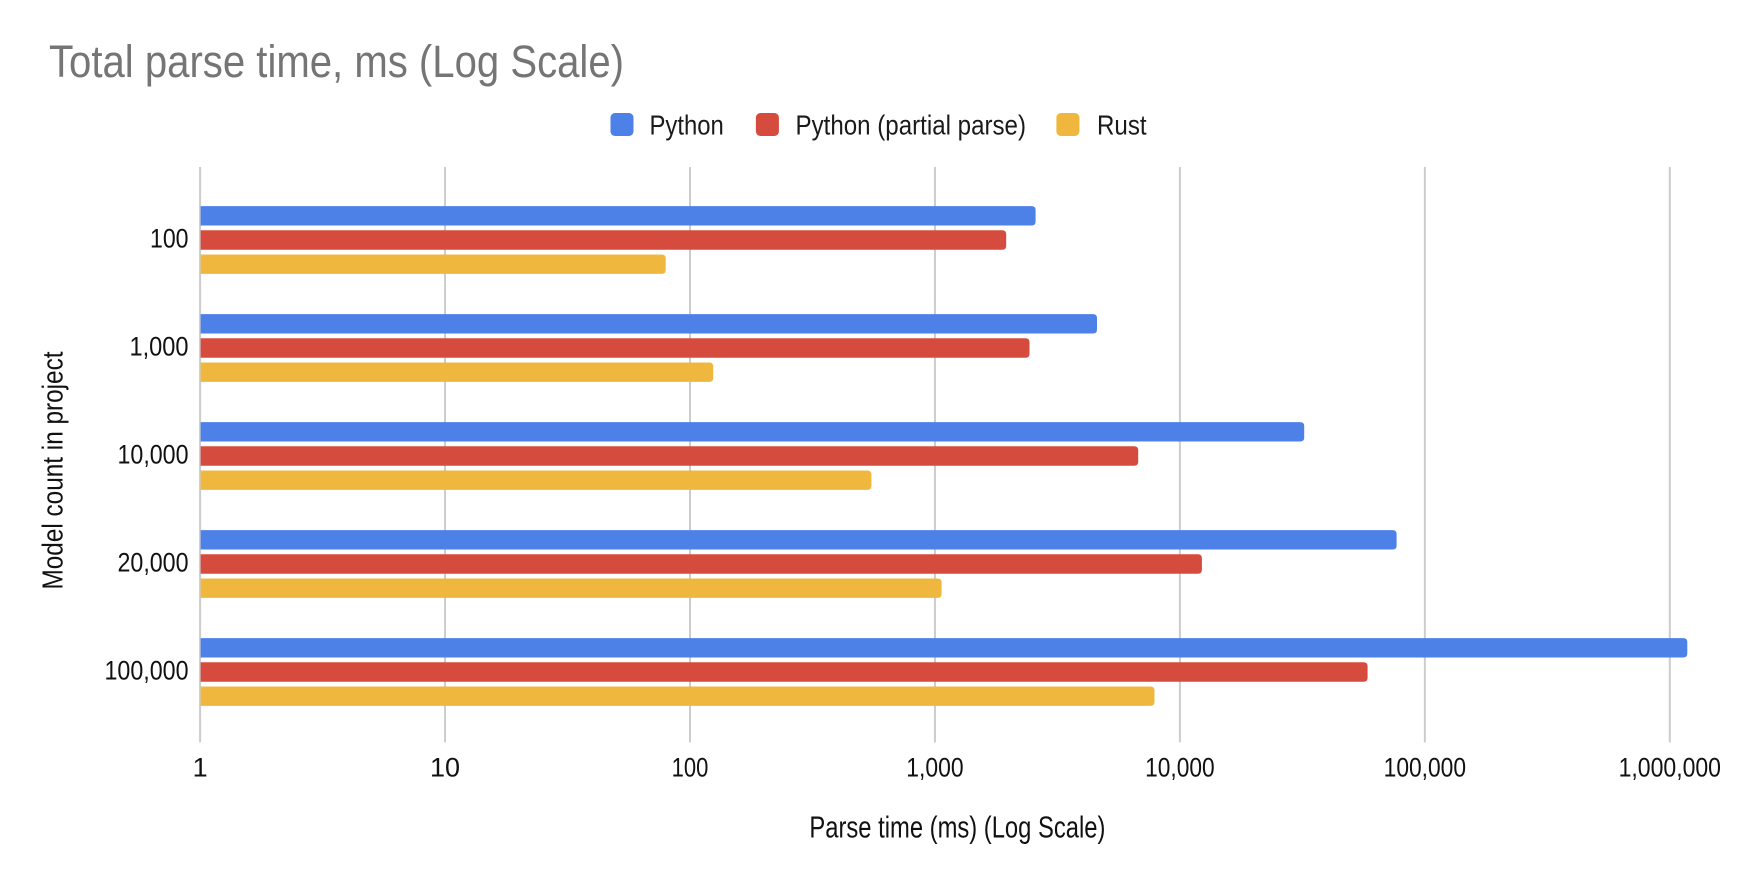 Image resolution: width=1756 pixels, height=889 pixels. Describe the element at coordinates (687, 125) in the screenshot. I see `svg-text: Python` at that location.